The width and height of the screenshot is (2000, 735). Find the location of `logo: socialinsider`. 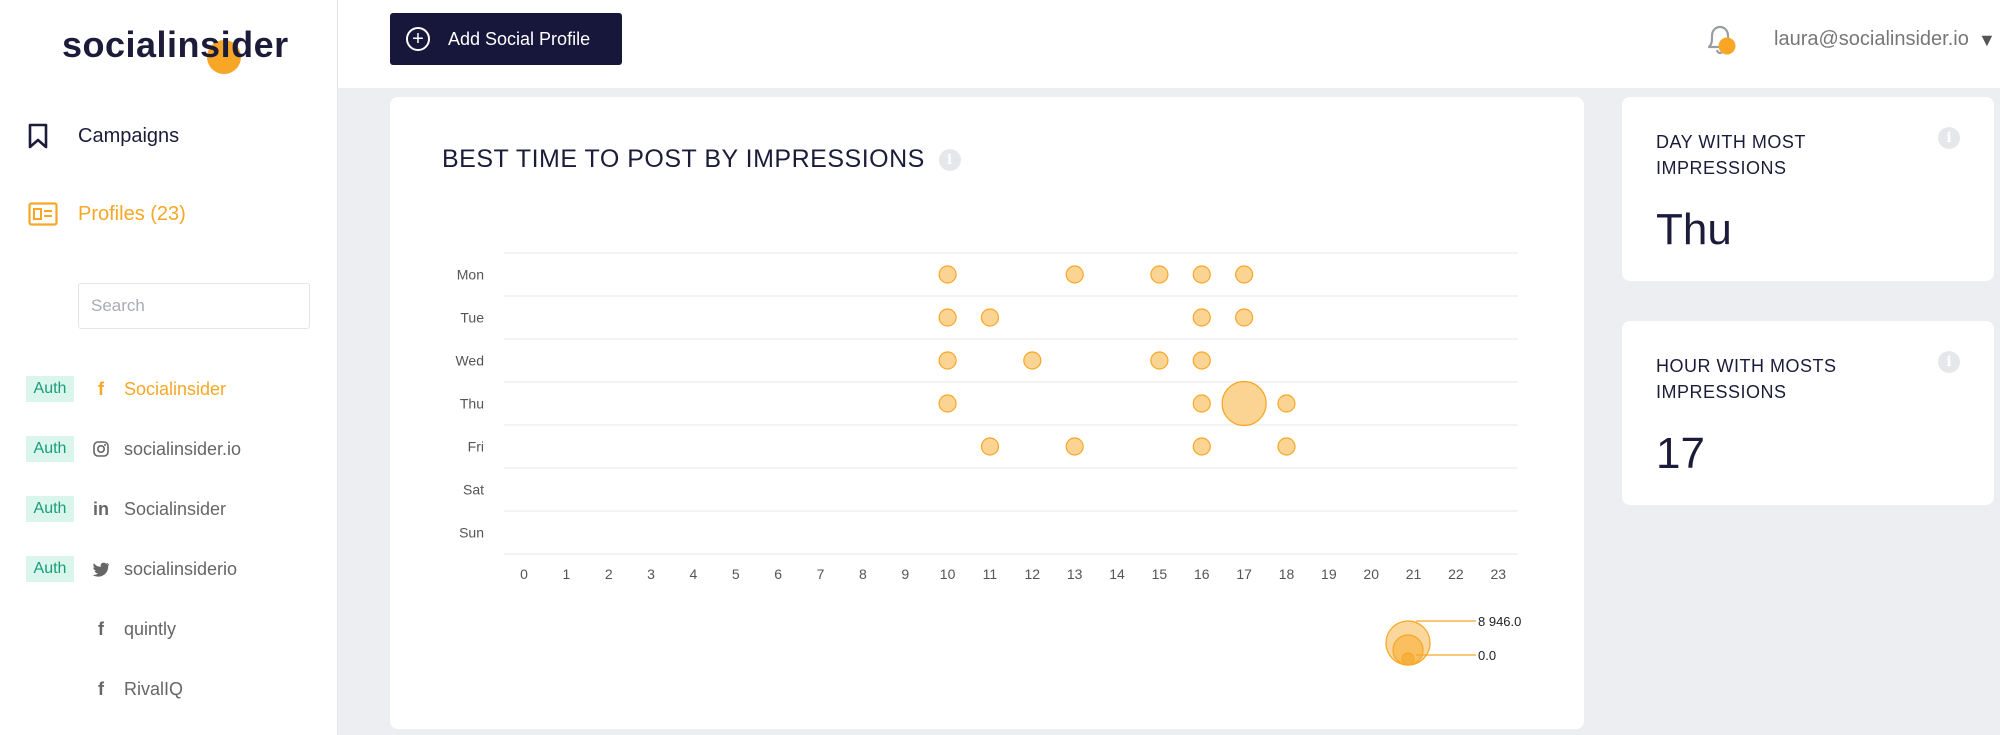

logo: socialinsider is located at coordinates (175, 49).